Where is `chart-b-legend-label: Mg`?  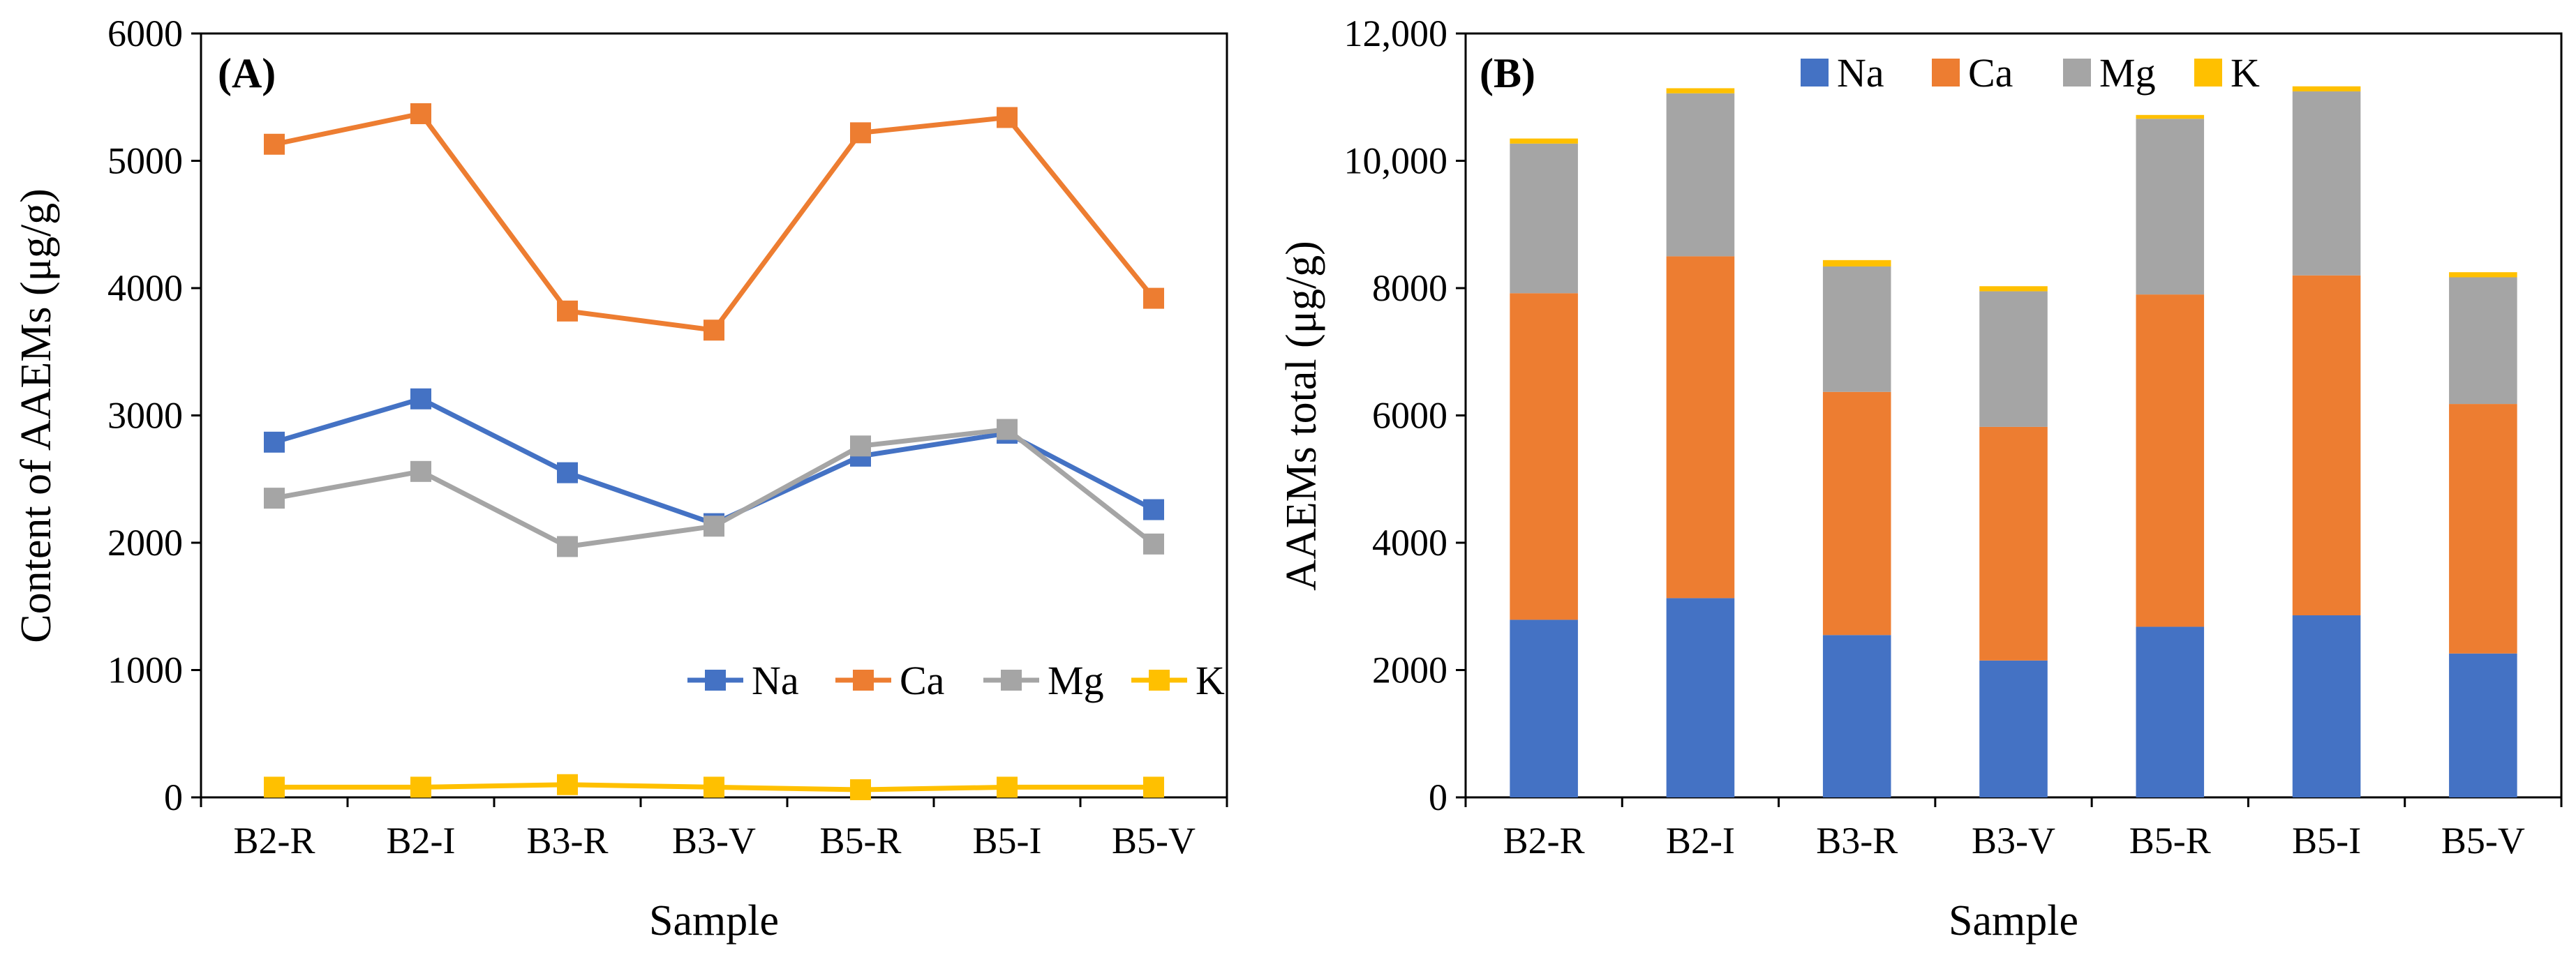
chart-b-legend-label: Mg is located at coordinates (2127, 73).